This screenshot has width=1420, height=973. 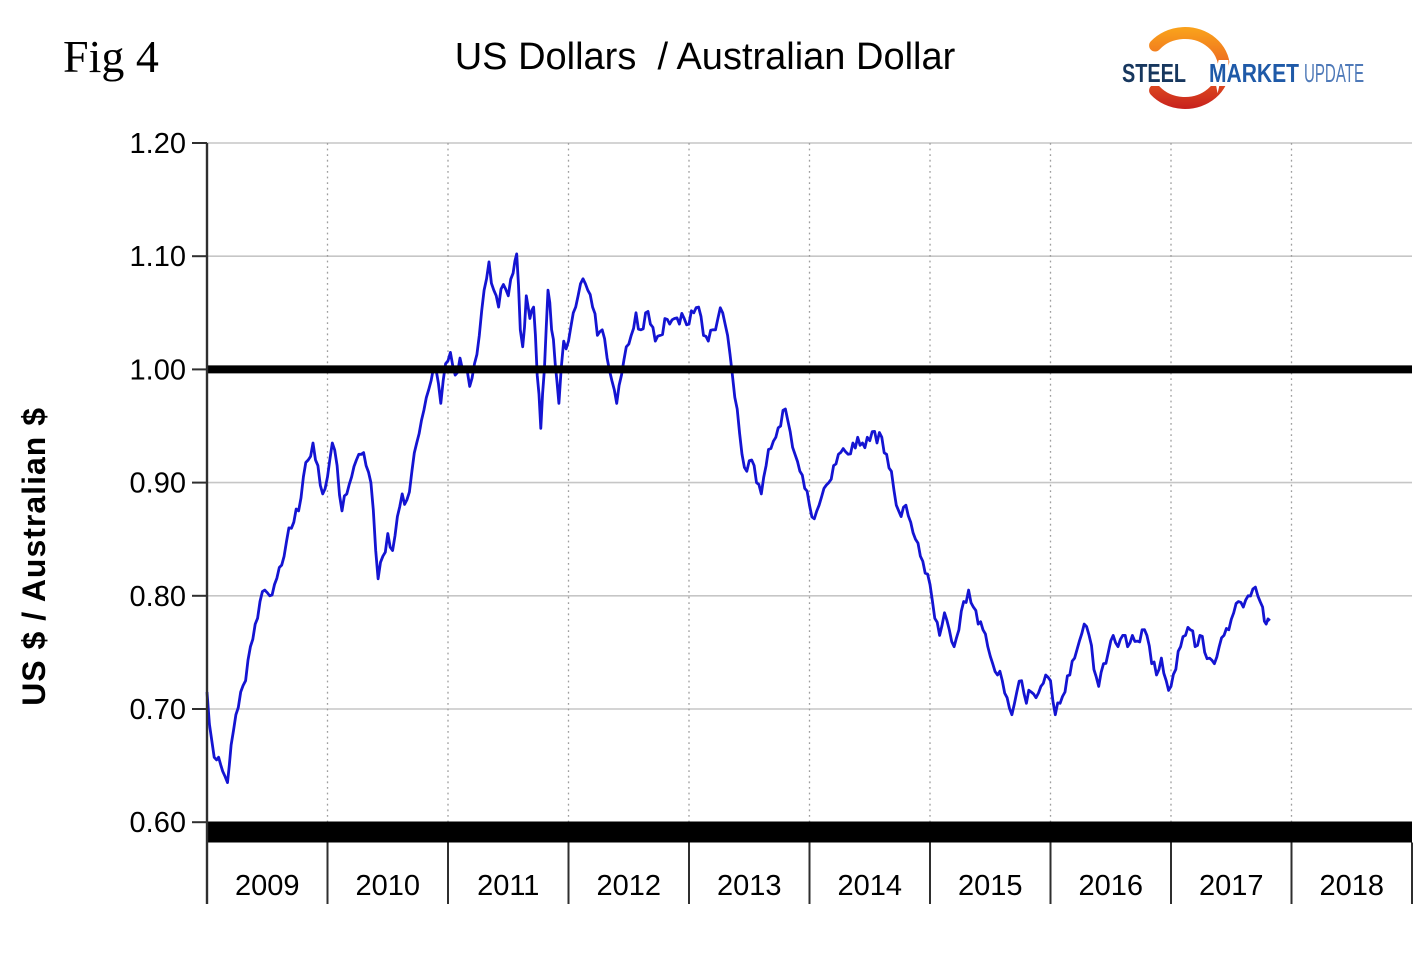 I want to click on logo-word-steel: STEEL, so click(x=1154, y=73).